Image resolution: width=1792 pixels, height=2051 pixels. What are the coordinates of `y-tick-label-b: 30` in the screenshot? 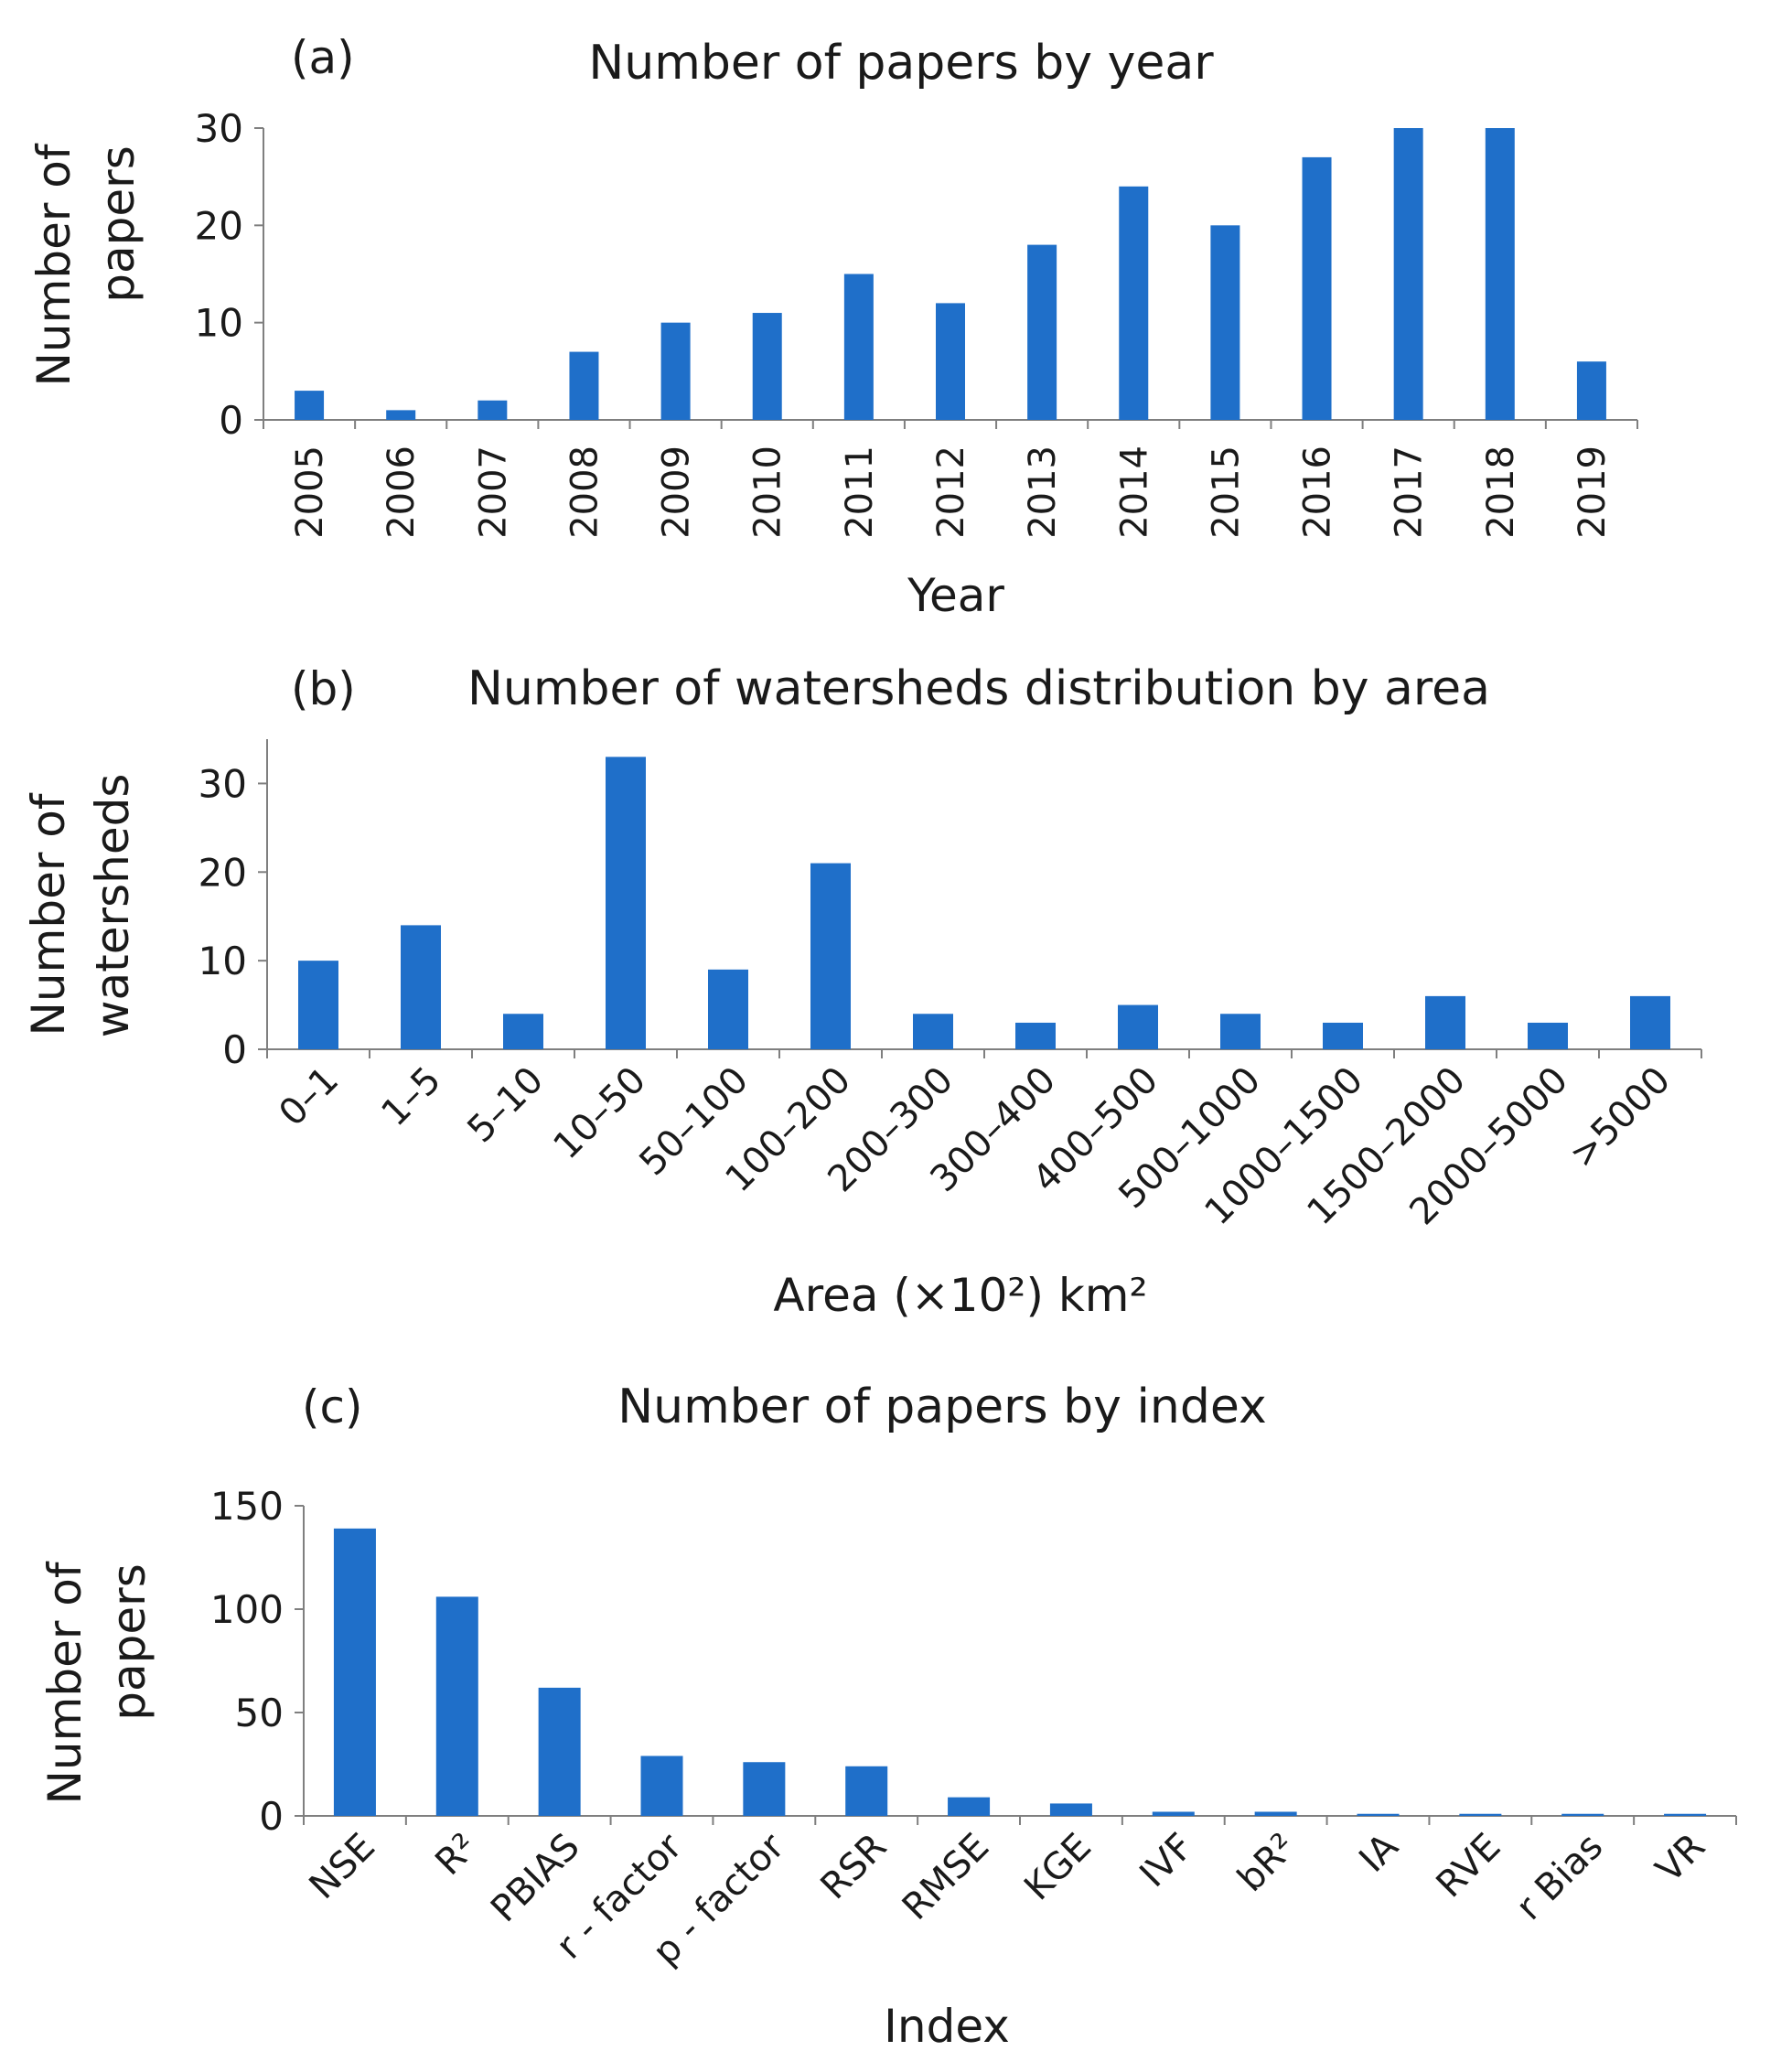 It's located at (223, 783).